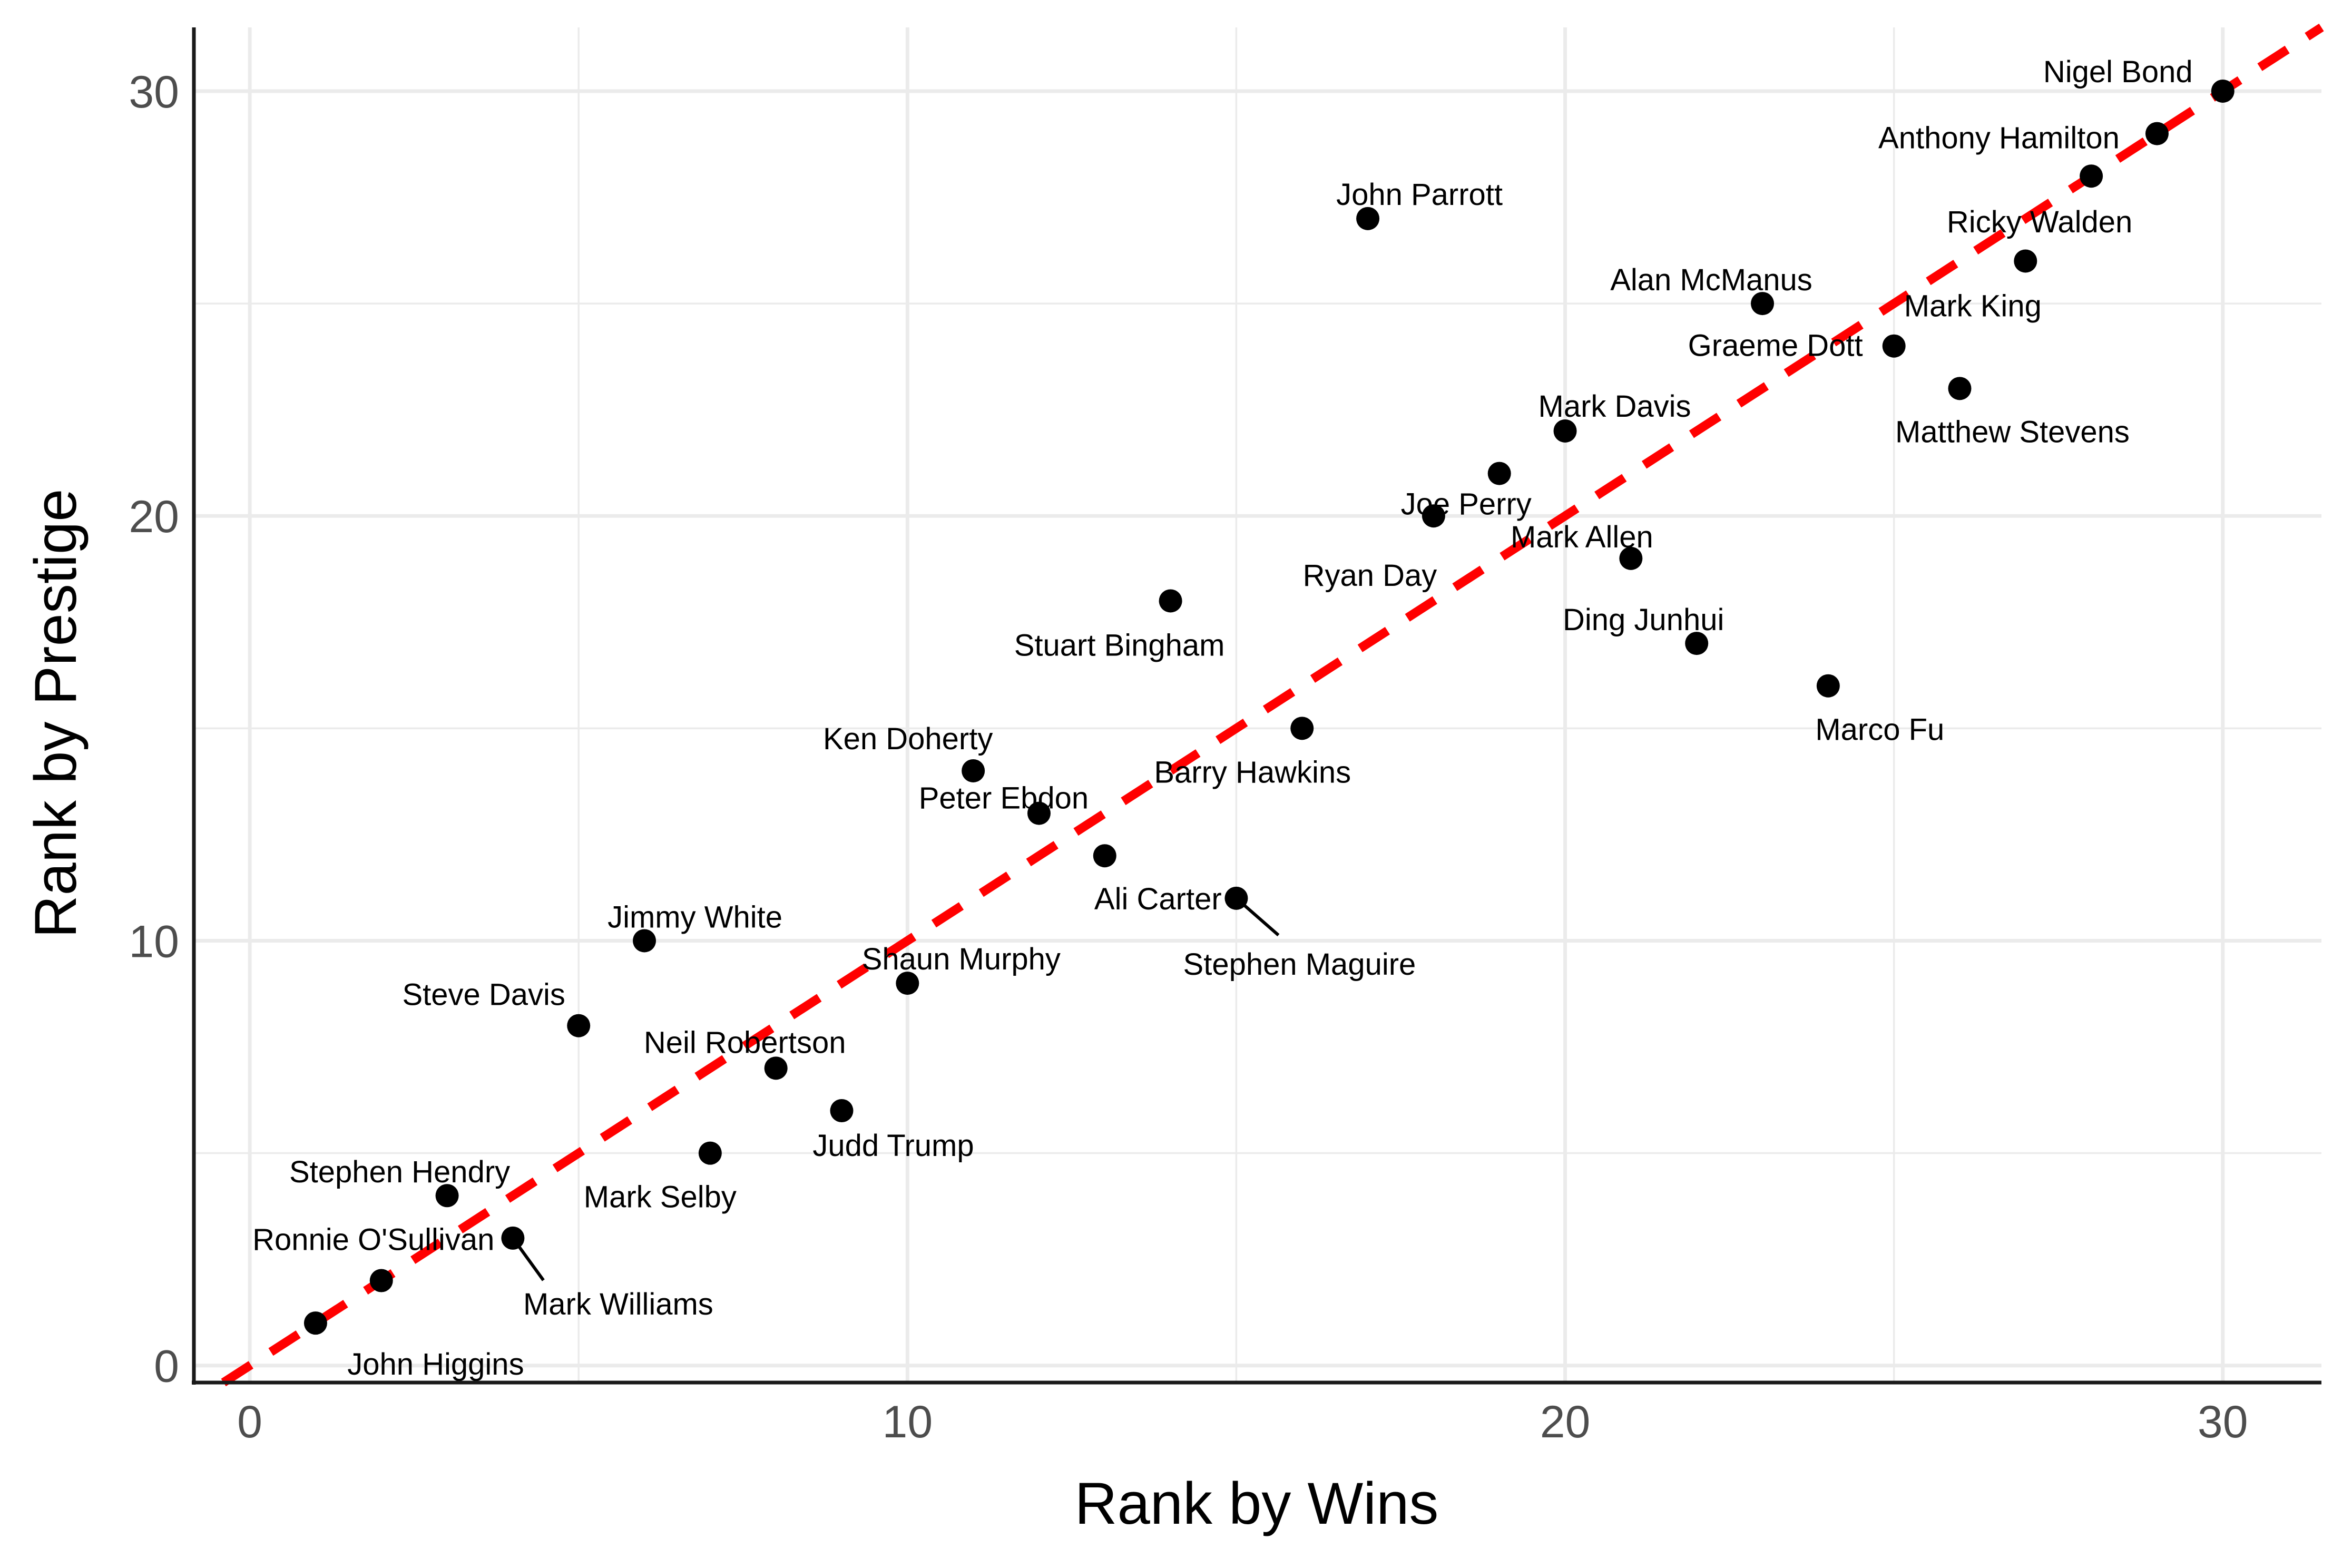 The height and width of the screenshot is (1568, 2352). I want to click on label-ken-doherty: Ken Doherty, so click(908, 739).